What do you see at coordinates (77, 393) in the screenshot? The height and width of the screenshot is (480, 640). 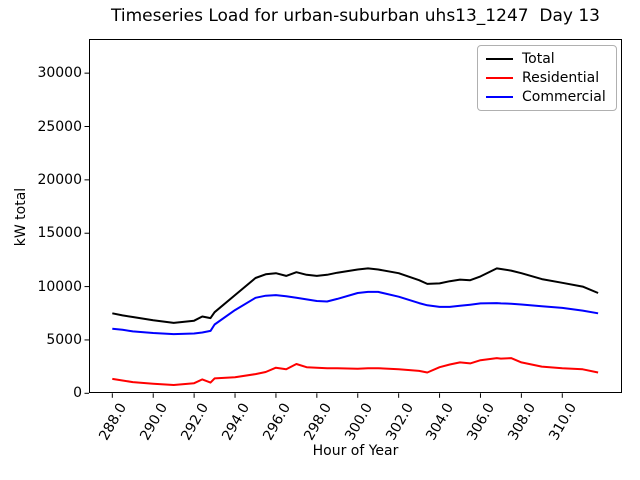 I see `y-tick-label: 0` at bounding box center [77, 393].